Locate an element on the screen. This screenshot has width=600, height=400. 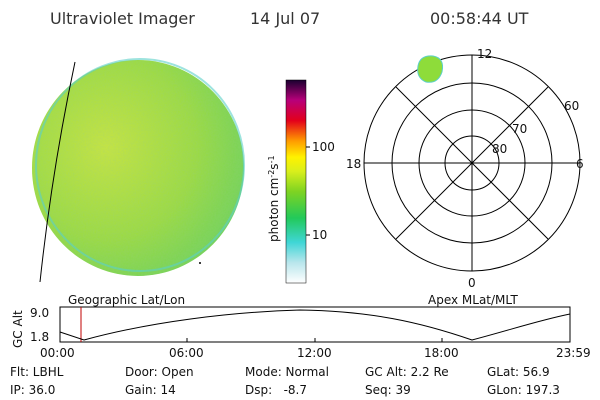
orbit-ytick-label: 1.8 is located at coordinates (39, 337).